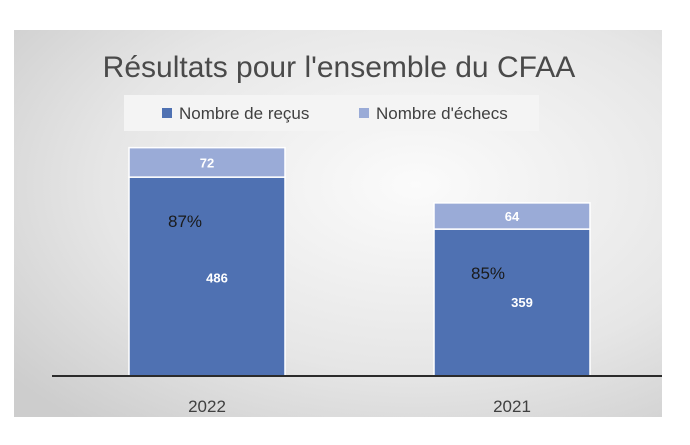 This screenshot has height=445, width=690. What do you see at coordinates (364, 113) in the screenshot?
I see `legend-swatch-echecs` at bounding box center [364, 113].